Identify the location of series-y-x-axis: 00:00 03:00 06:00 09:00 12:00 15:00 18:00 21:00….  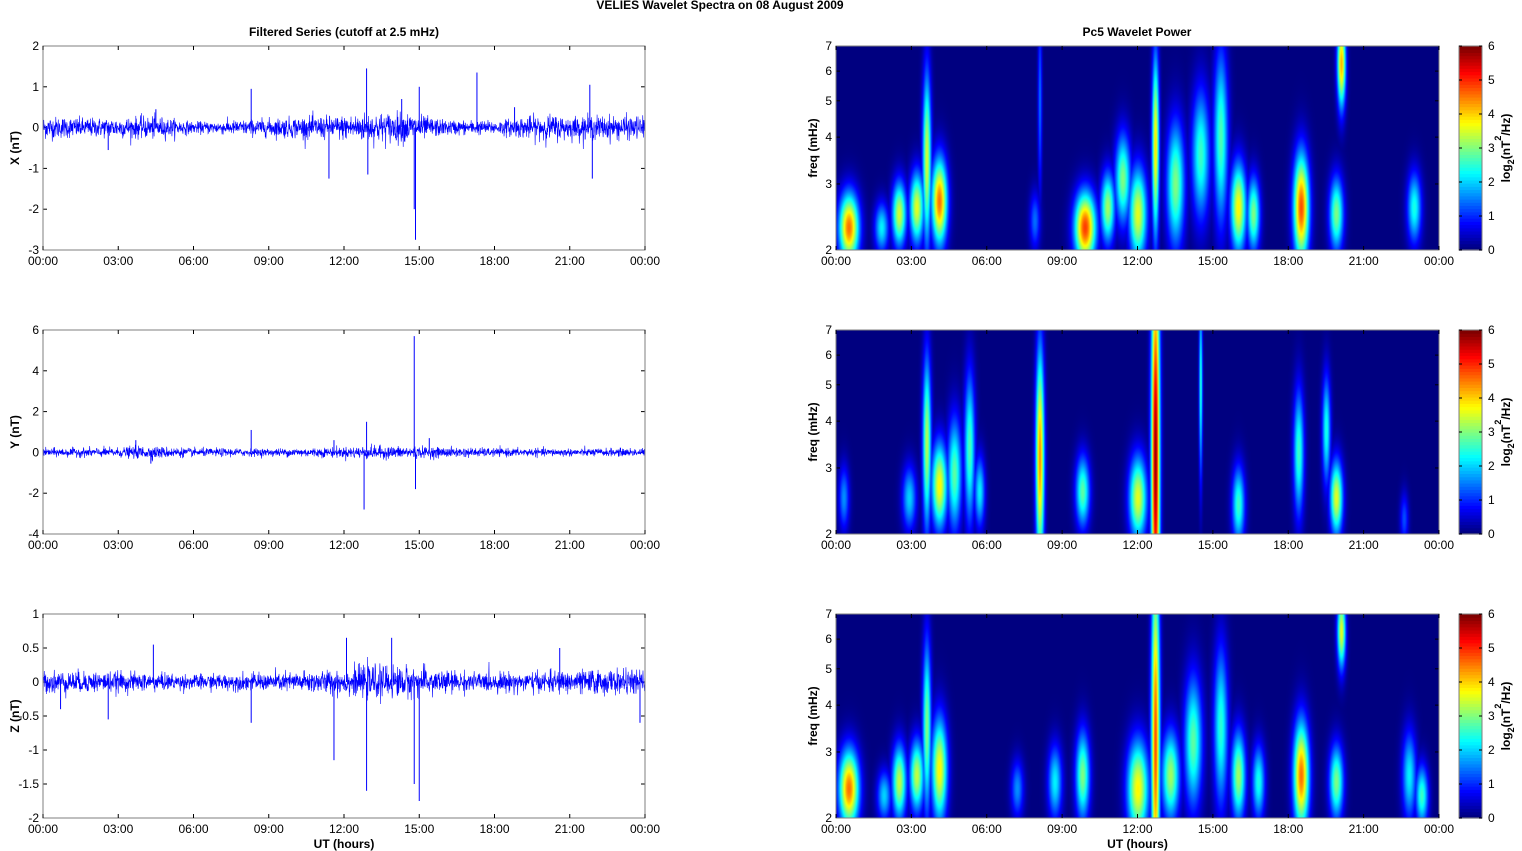
(344, 441).